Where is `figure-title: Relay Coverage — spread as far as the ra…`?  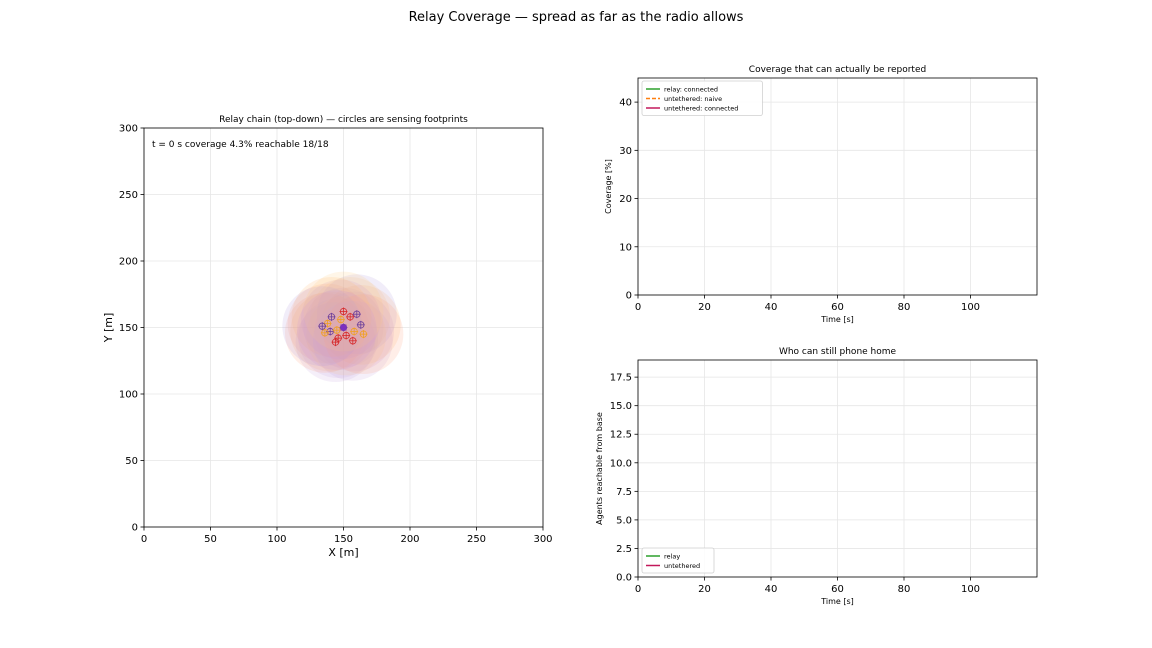
figure-title: Relay Coverage — spread as far as the ra… is located at coordinates (576, 17).